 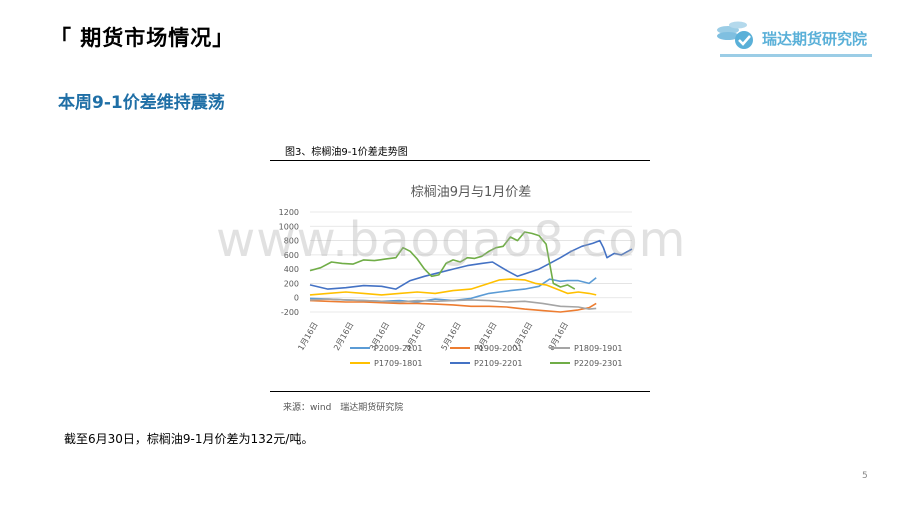 What do you see at coordinates (460, 160) in the screenshot?
I see `caption-top-rule` at bounding box center [460, 160].